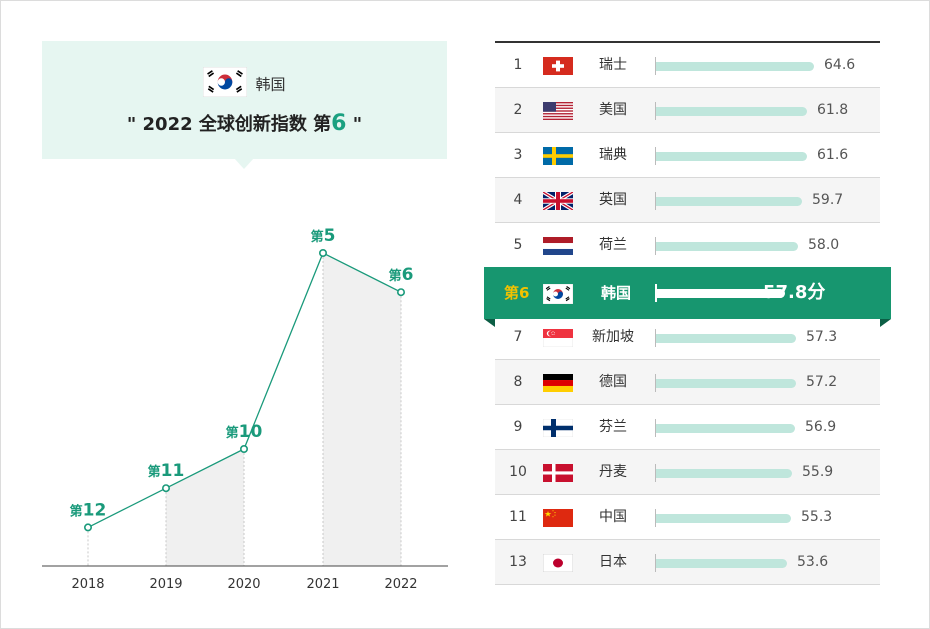  I want to click on row-value: 57.3, so click(822, 337).